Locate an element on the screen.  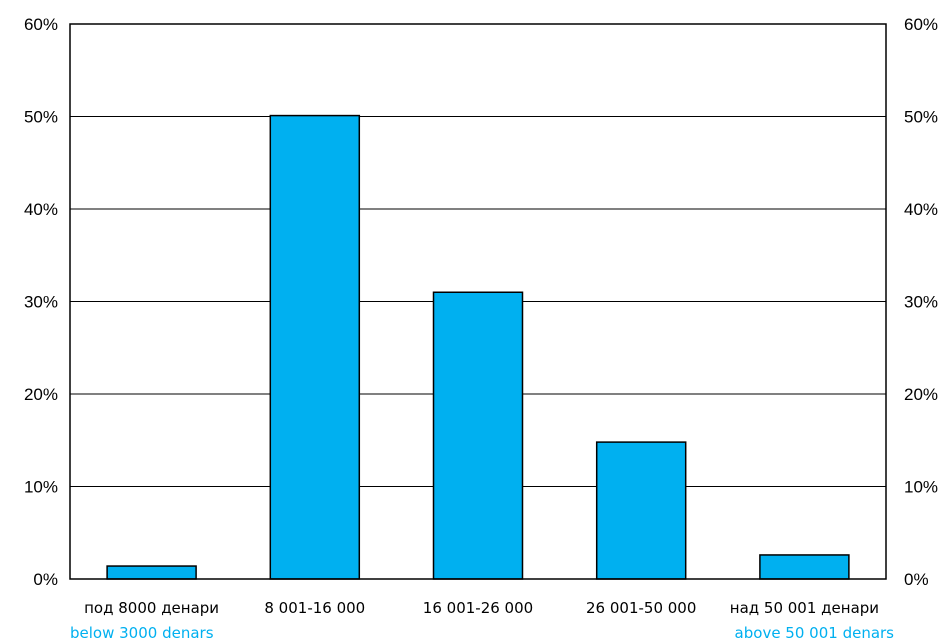
y-tick-label-right: 20% is located at coordinates (921, 394).